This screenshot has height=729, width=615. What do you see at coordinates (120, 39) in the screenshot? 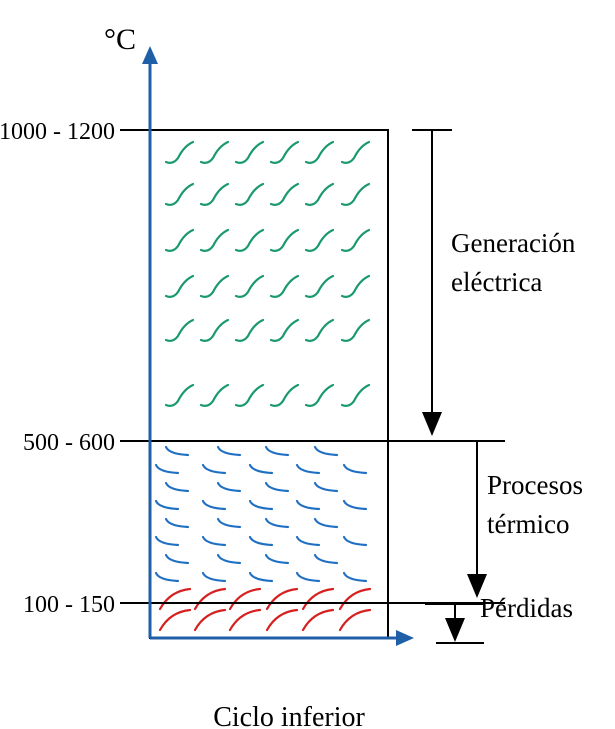
I see `unit-label: °C` at bounding box center [120, 39].